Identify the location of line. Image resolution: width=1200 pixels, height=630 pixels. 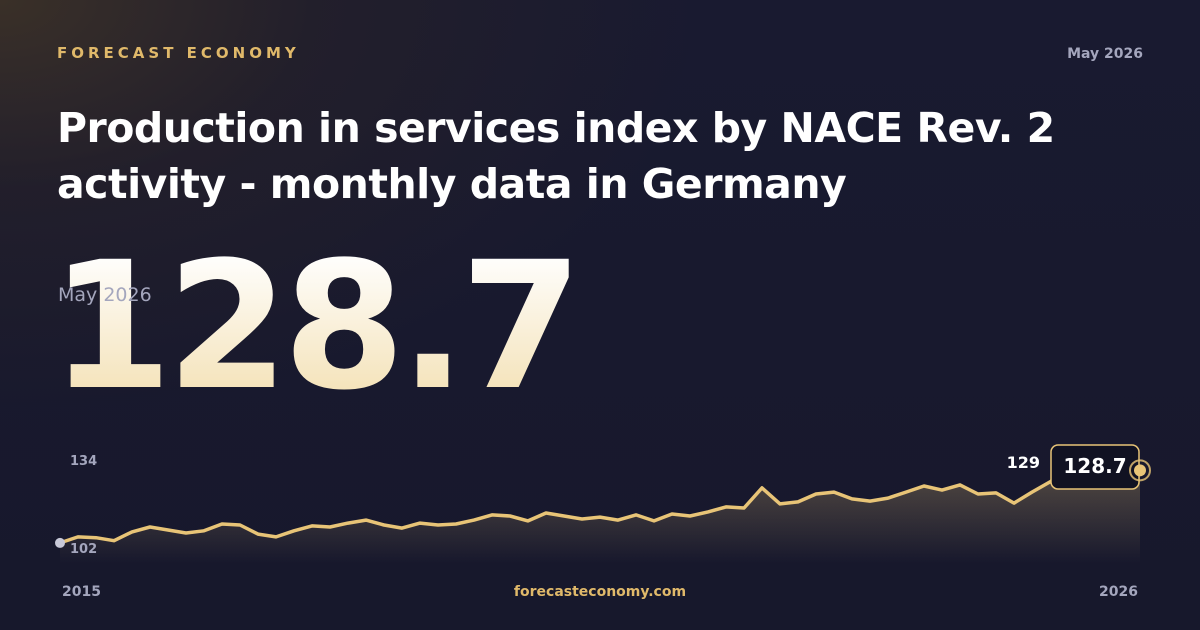
(600, 506).